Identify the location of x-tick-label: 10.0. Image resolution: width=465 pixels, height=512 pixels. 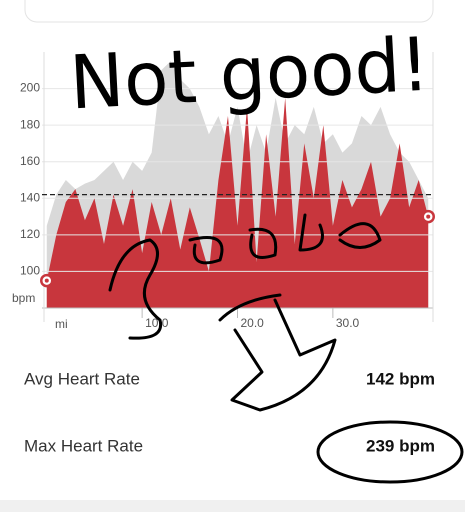
(157, 323).